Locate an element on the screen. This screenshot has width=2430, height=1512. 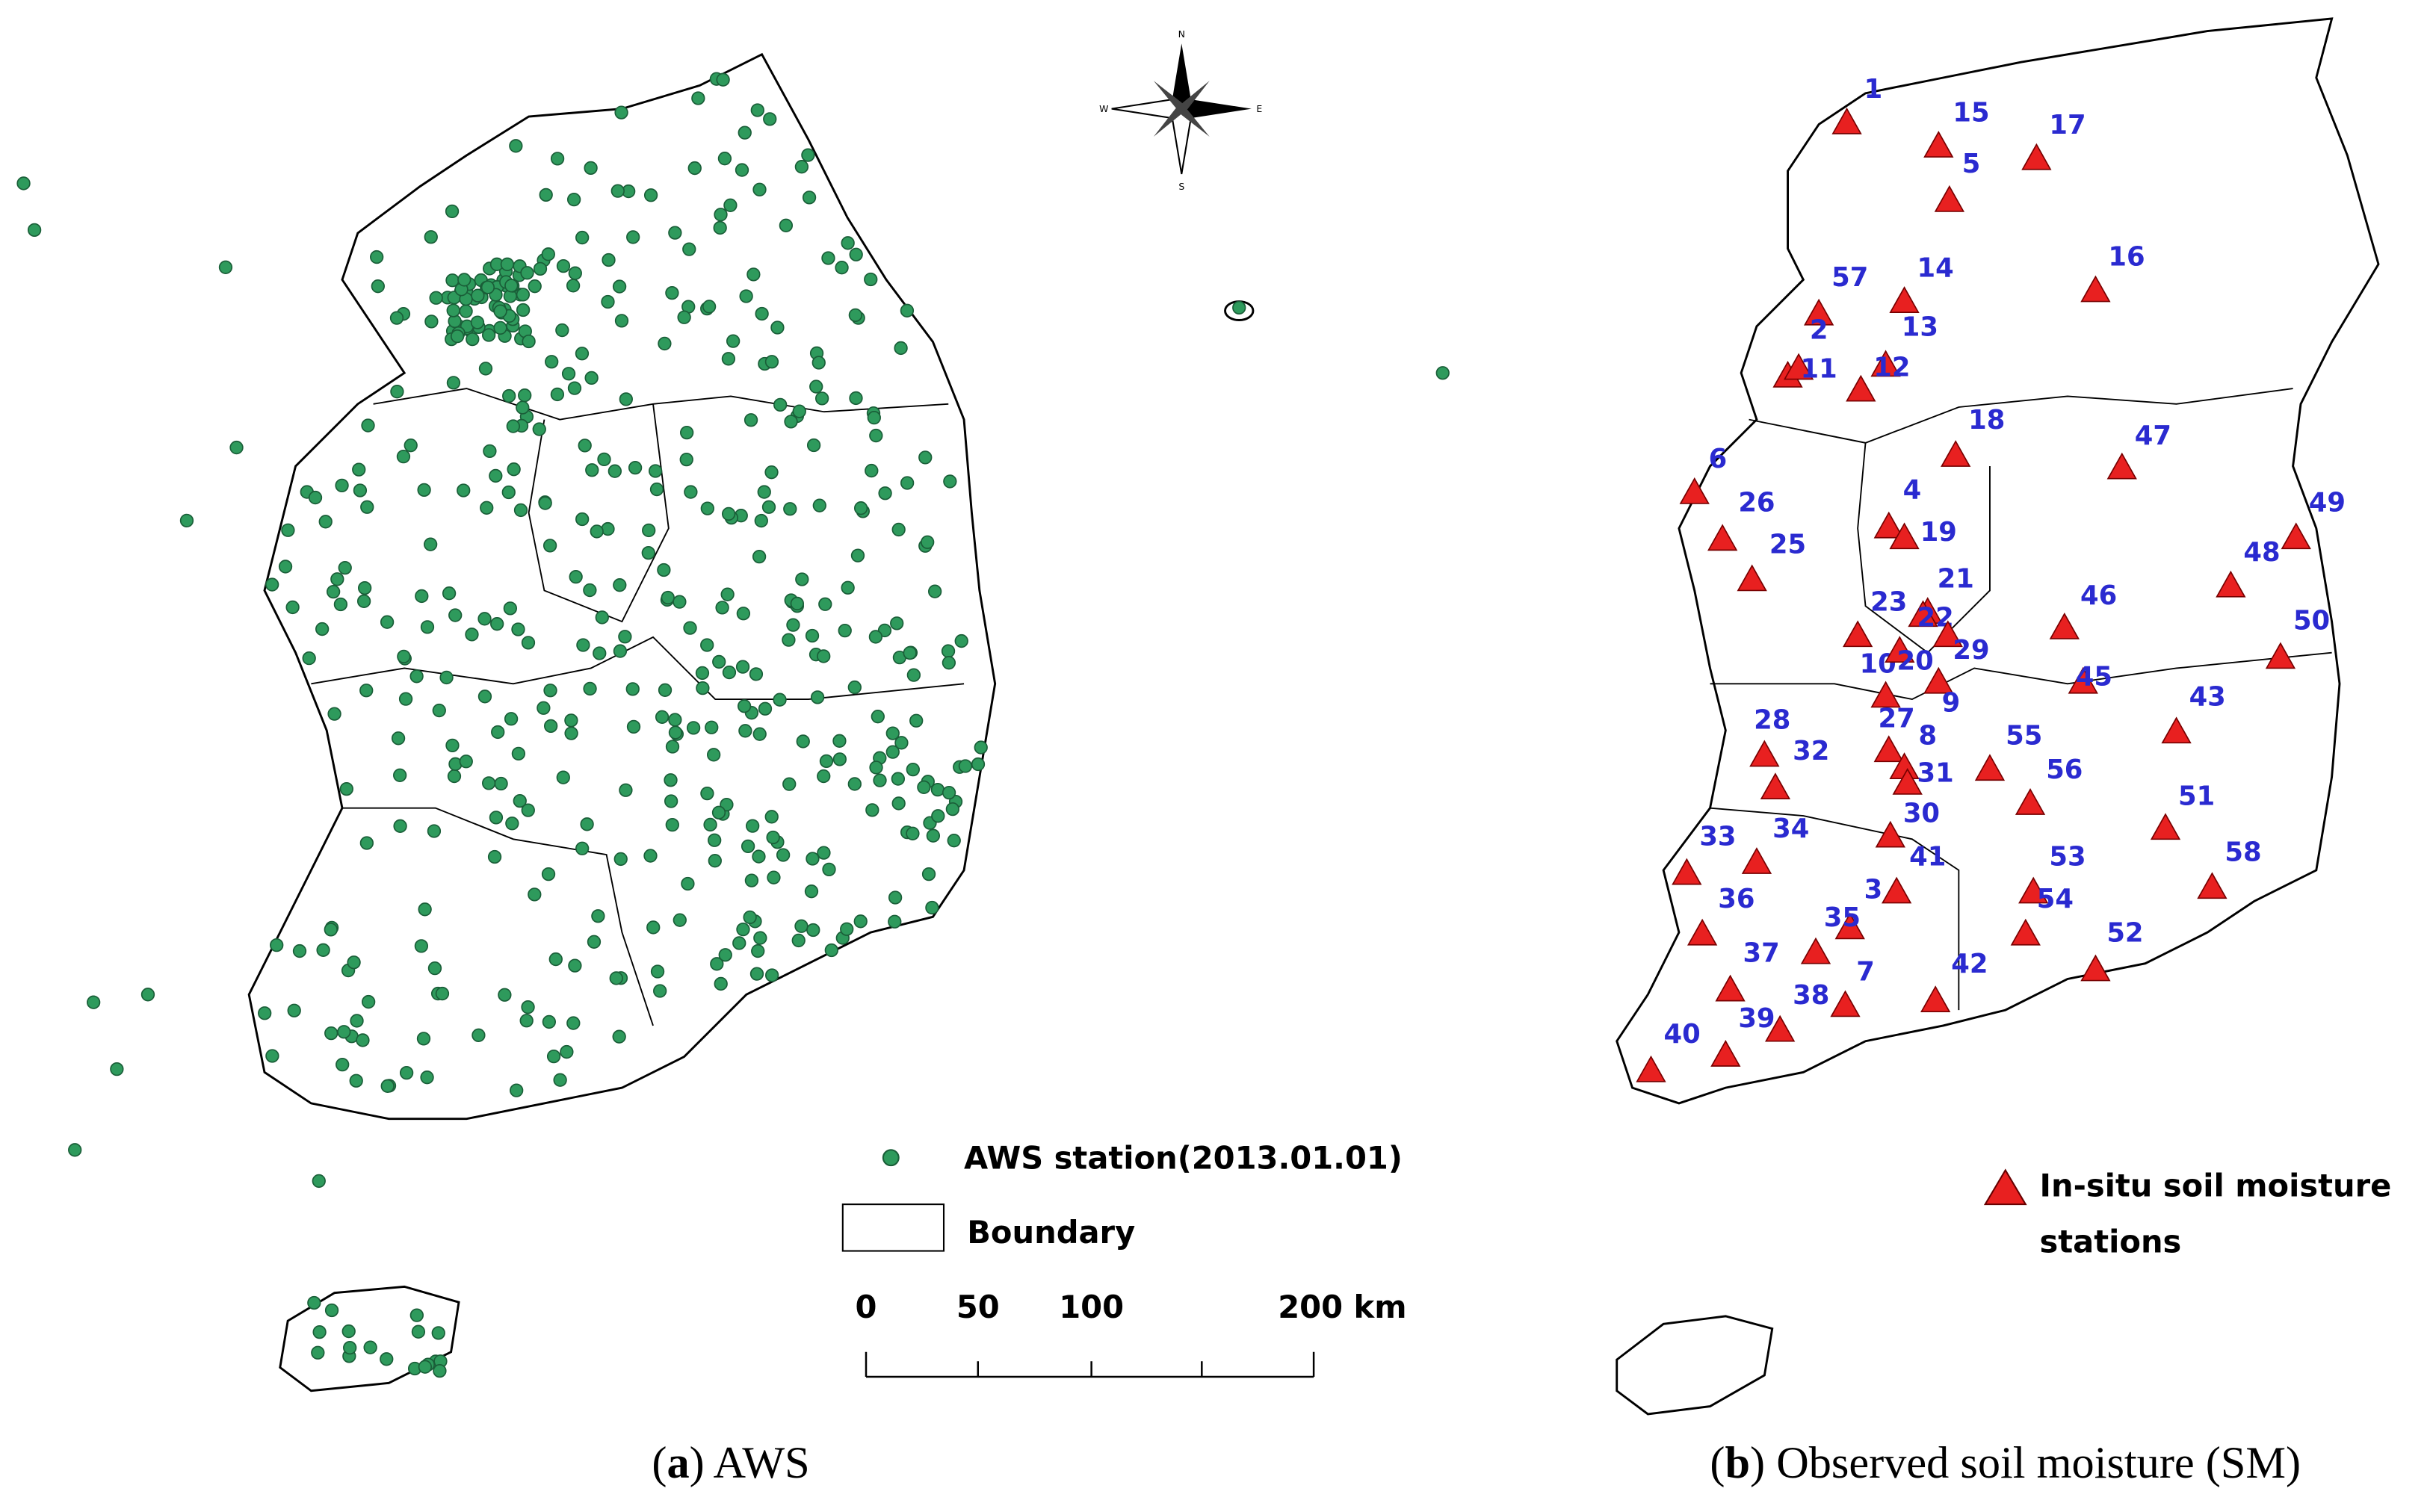
province-boundary is located at coordinates (498, 916).